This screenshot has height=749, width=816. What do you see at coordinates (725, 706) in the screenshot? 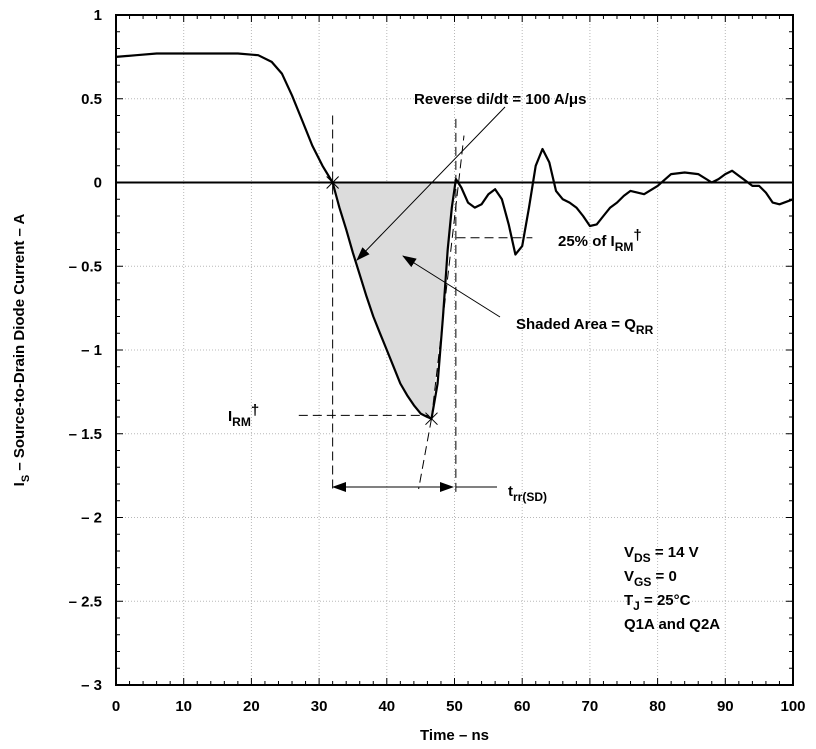
I see `x-tick-label: 90` at bounding box center [725, 706].